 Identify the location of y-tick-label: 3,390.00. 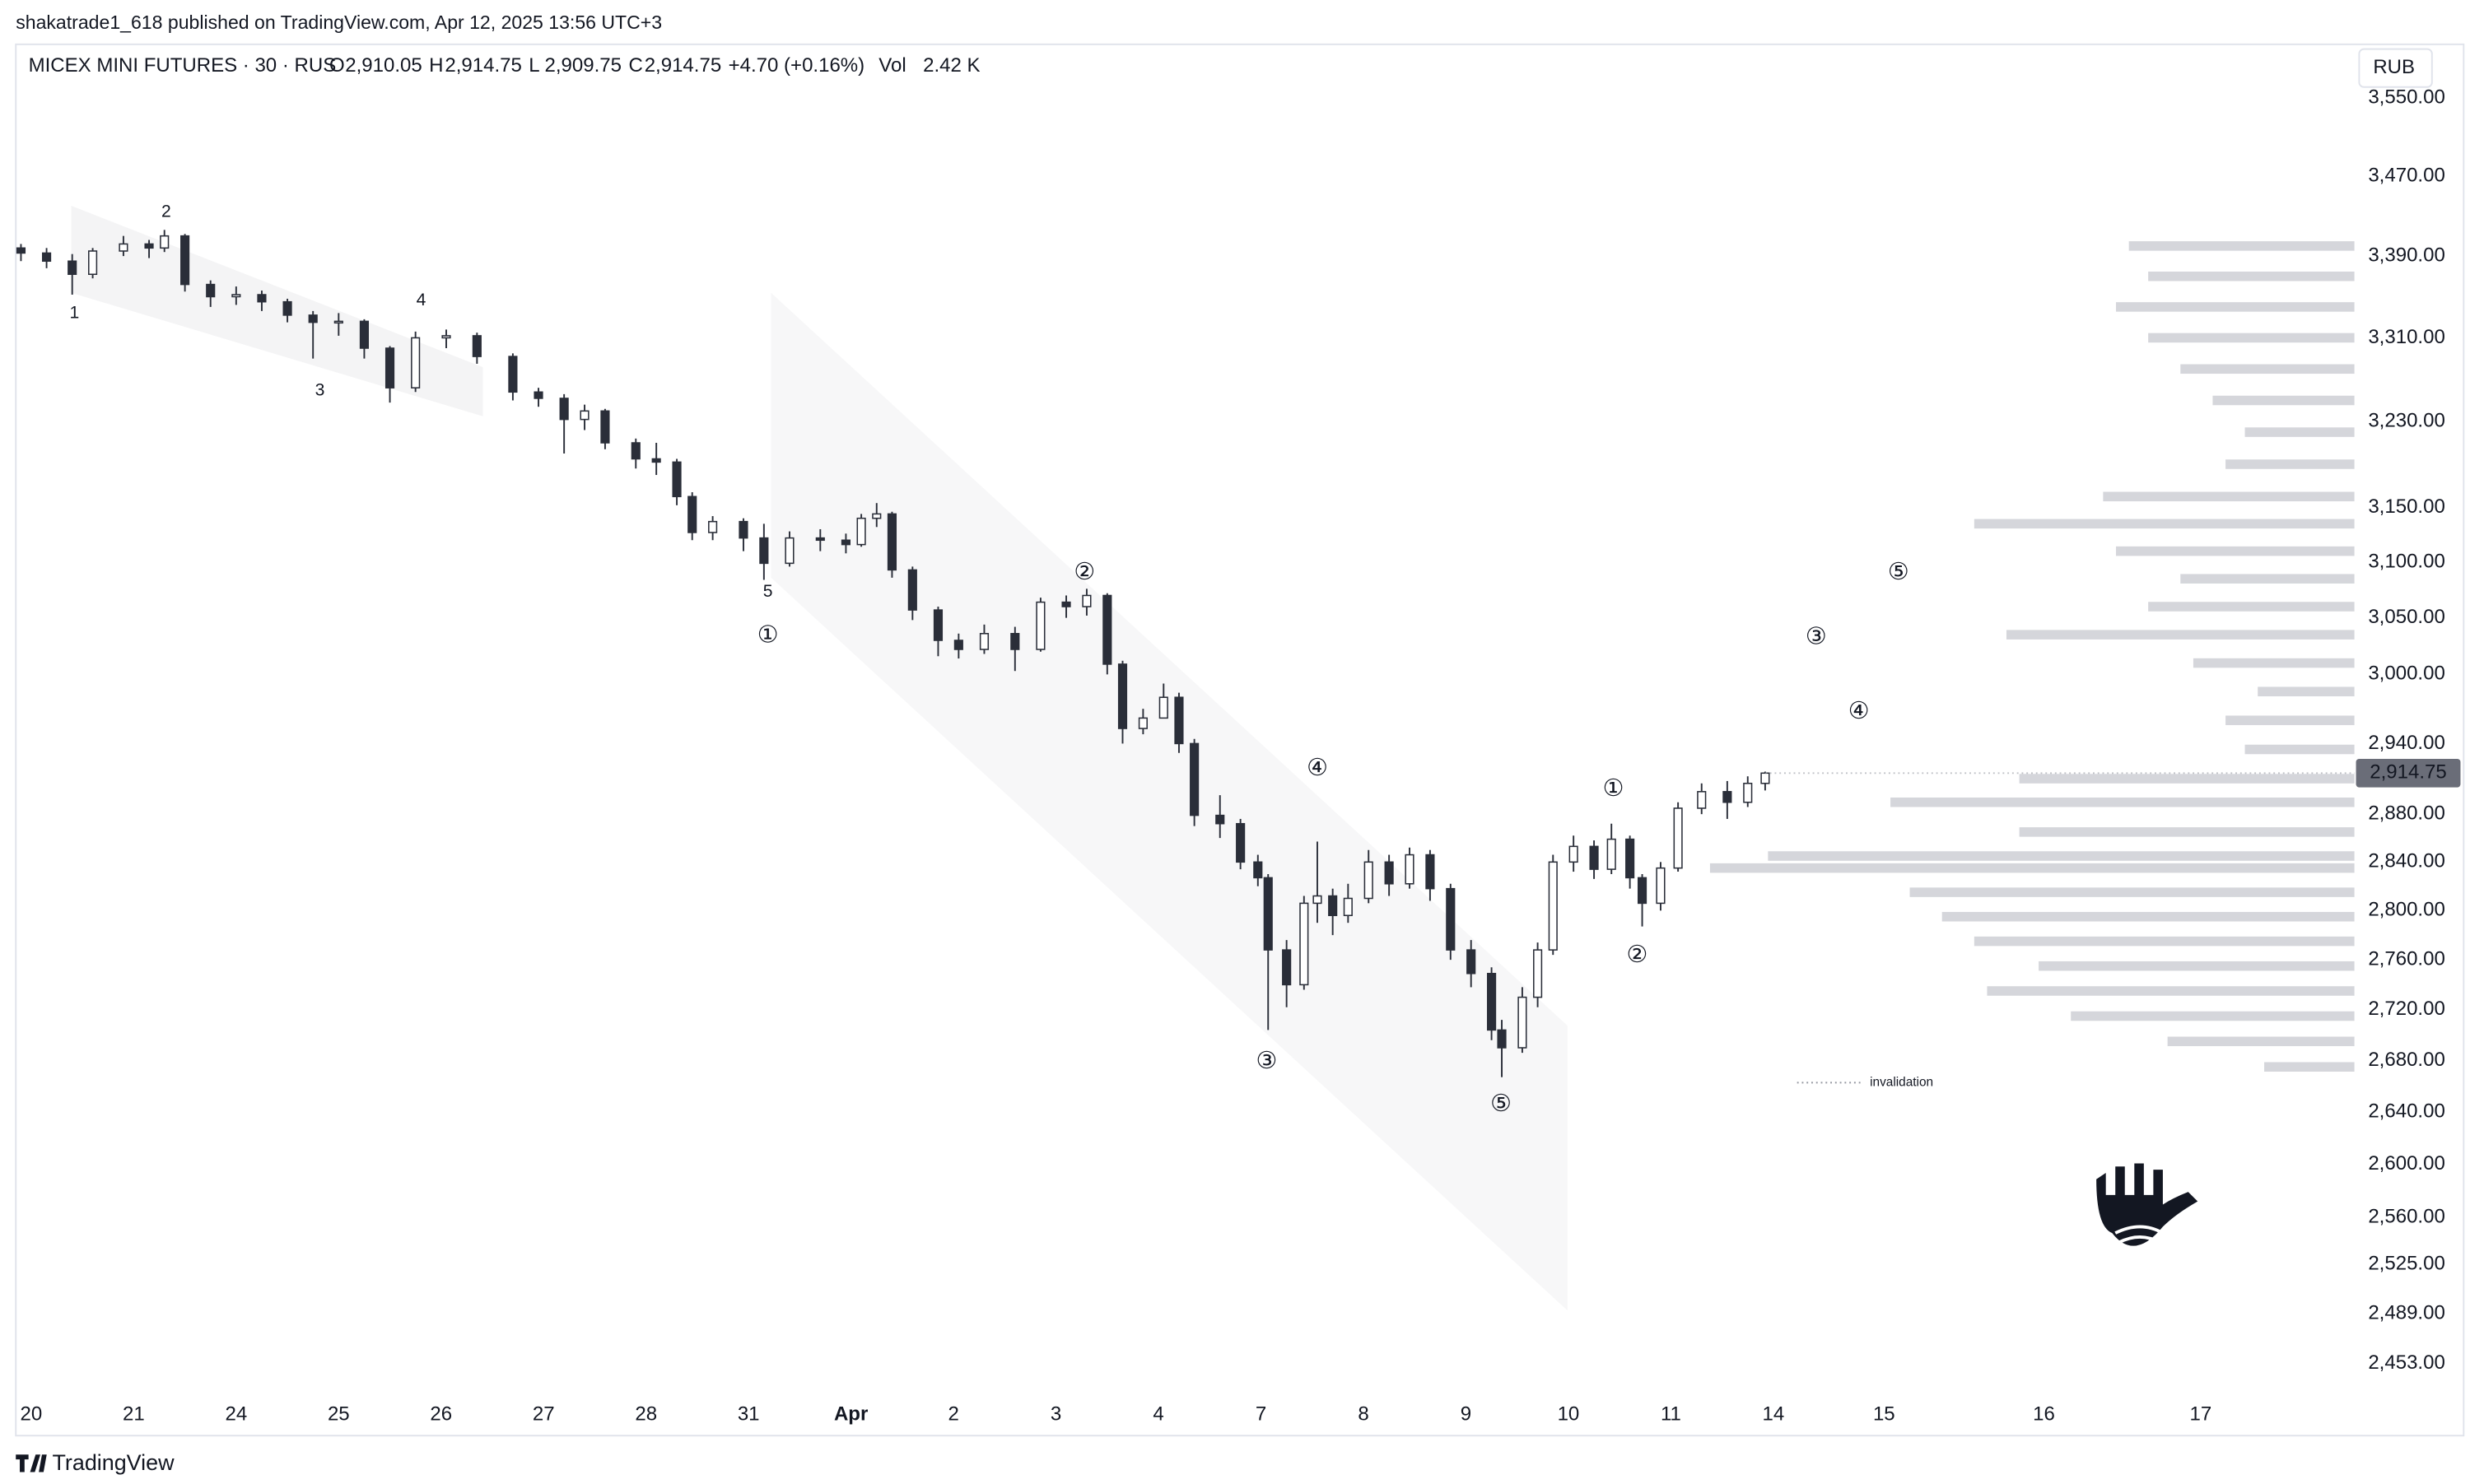
(2406, 255).